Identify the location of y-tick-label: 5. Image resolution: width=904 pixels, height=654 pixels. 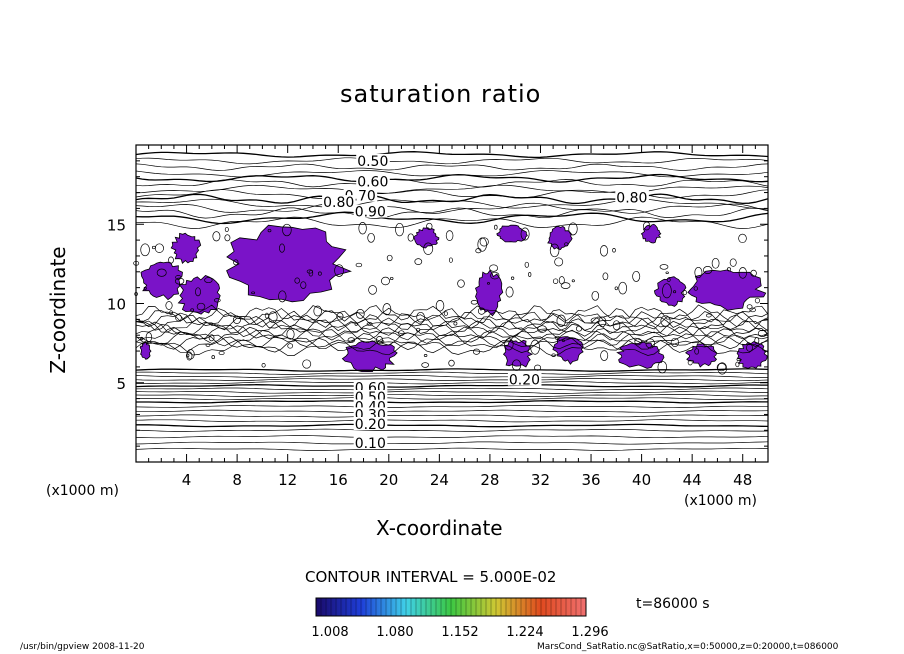
(121, 384).